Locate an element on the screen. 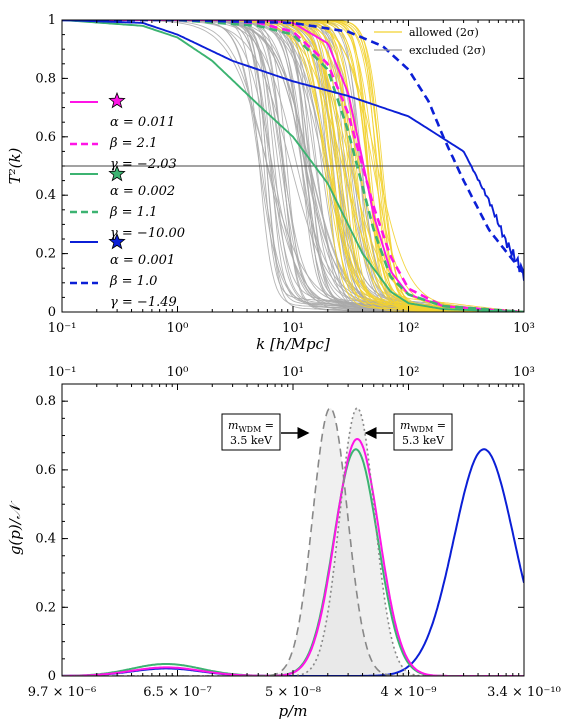  param-box-green: α = 0.002 β = 1.1 γ = −10.00 is located at coordinates (127, 202).